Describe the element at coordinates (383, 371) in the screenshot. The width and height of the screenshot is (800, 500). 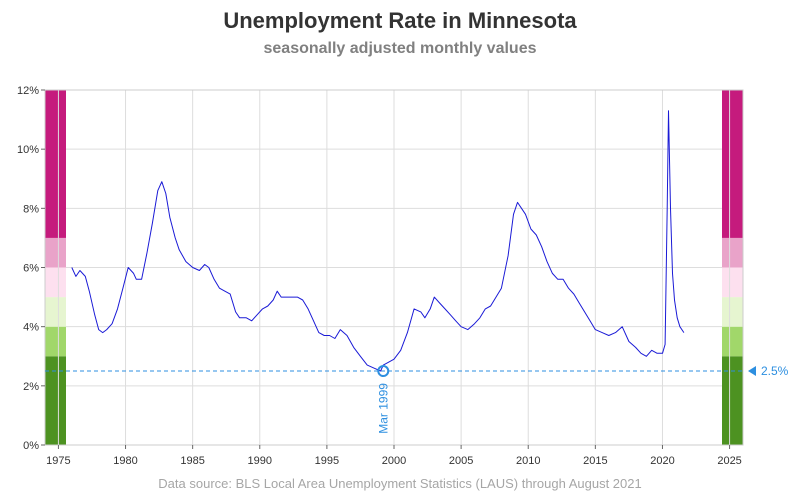
I see `min-point-marker` at that location.